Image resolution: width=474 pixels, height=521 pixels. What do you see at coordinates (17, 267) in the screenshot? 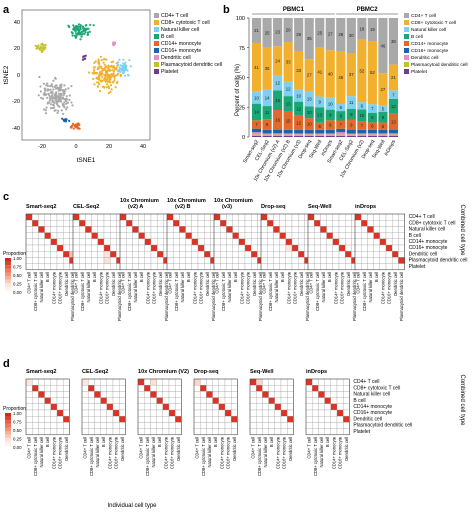
I see `heatmap-legend-tick: 0.75` at bounding box center [17, 267].